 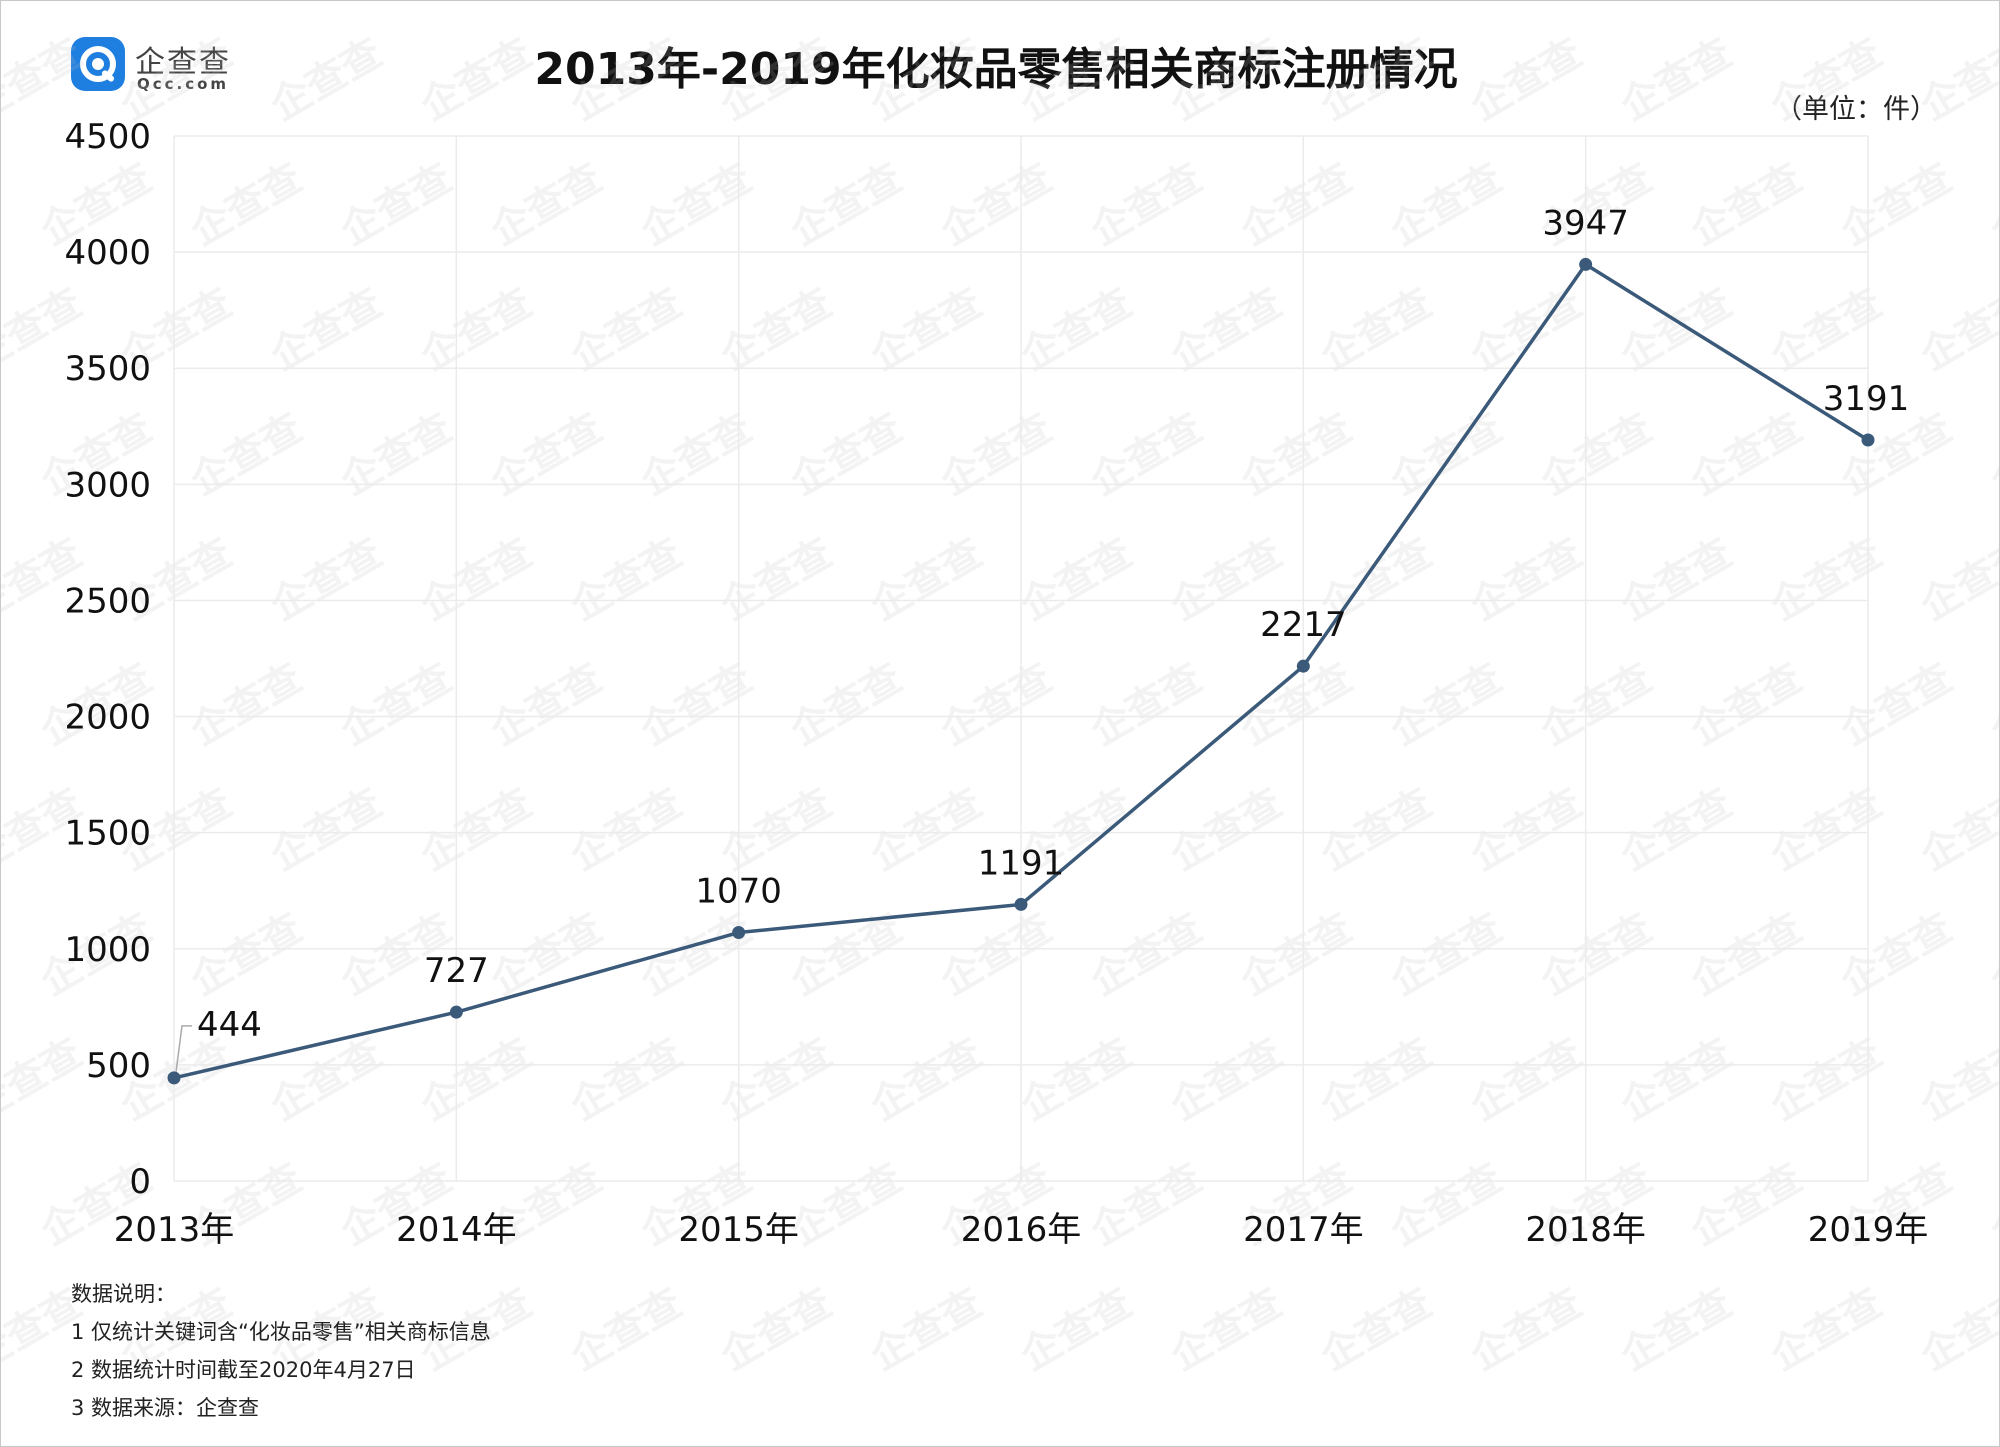 I want to click on x-tick-label: 2016年, so click(x=1021, y=1230).